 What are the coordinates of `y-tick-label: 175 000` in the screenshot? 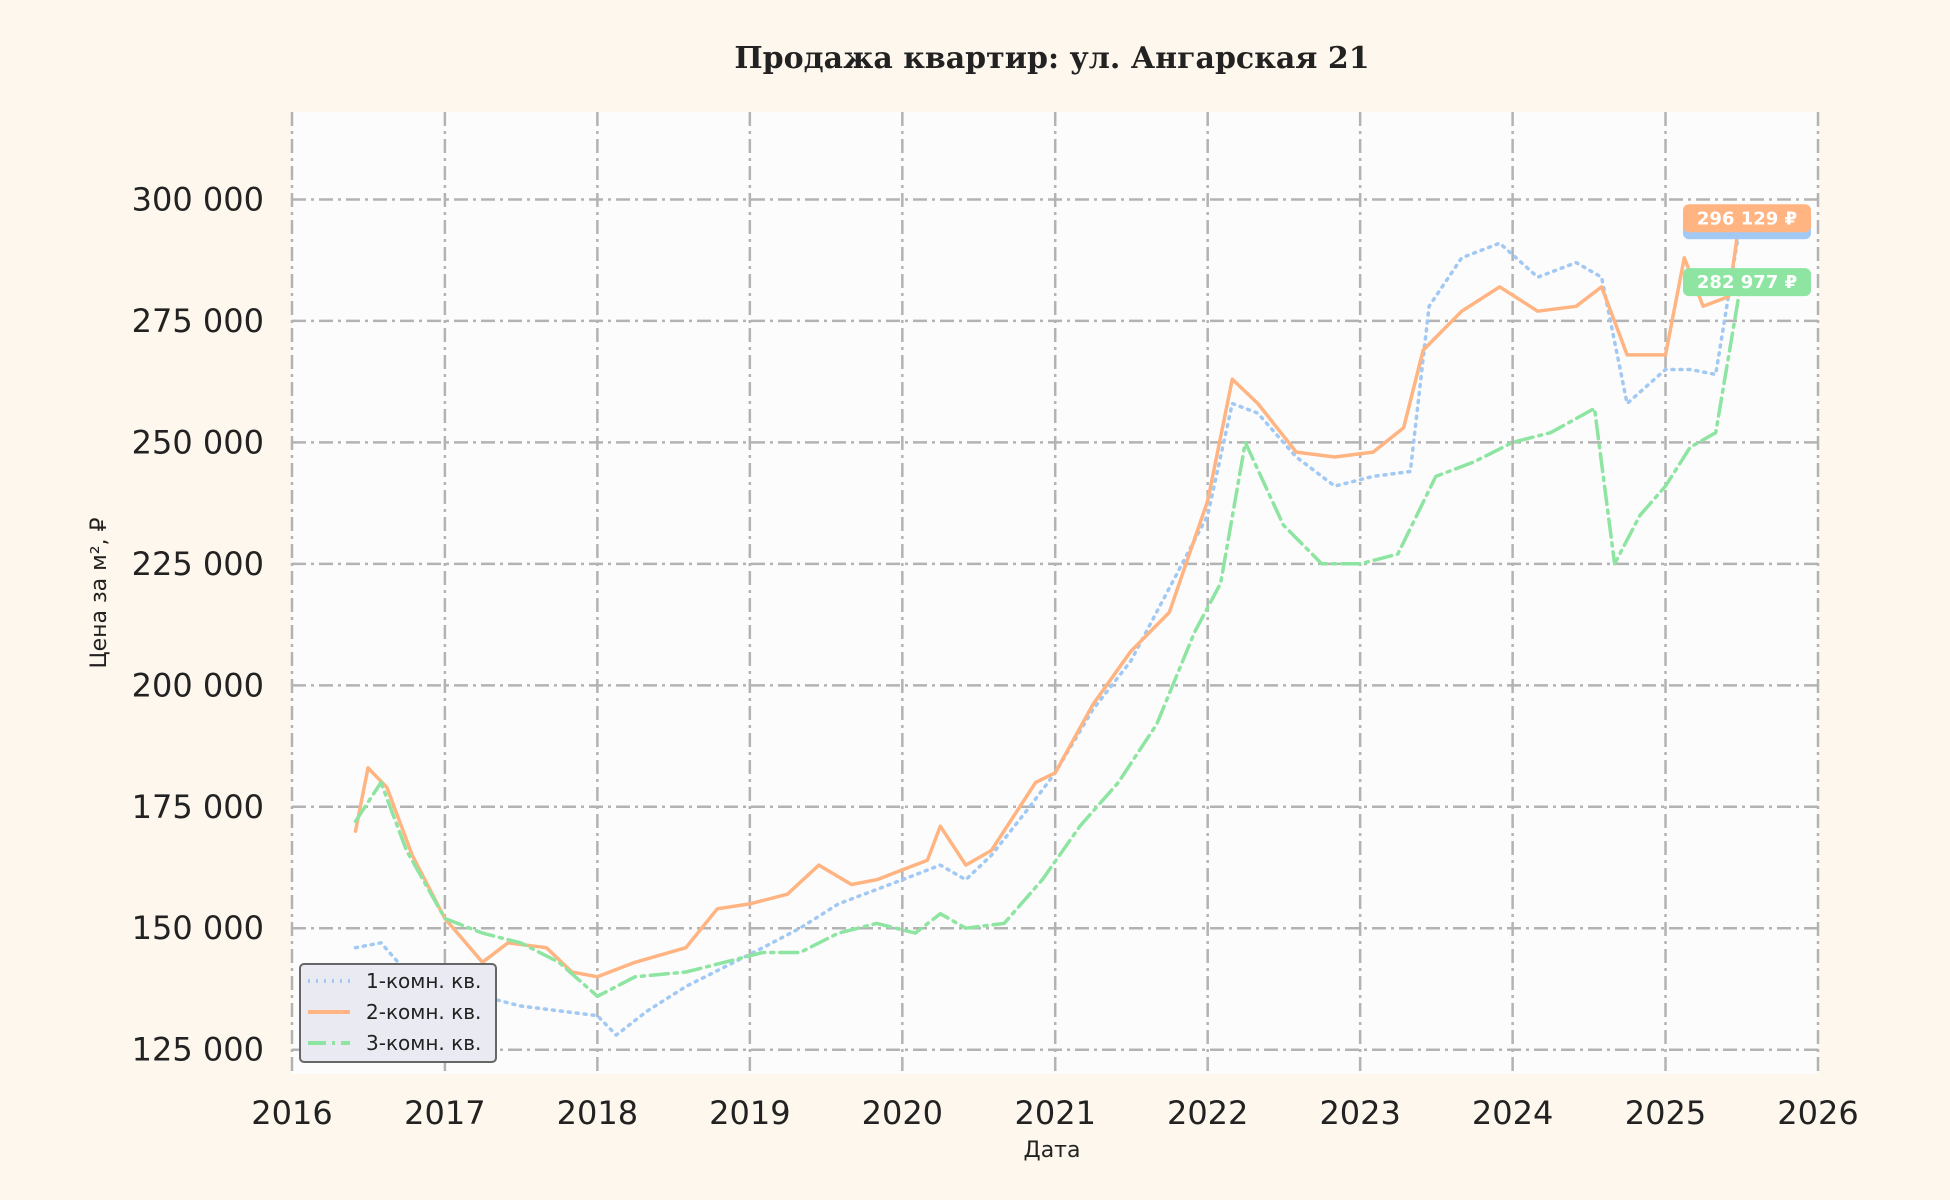 It's located at (198, 807).